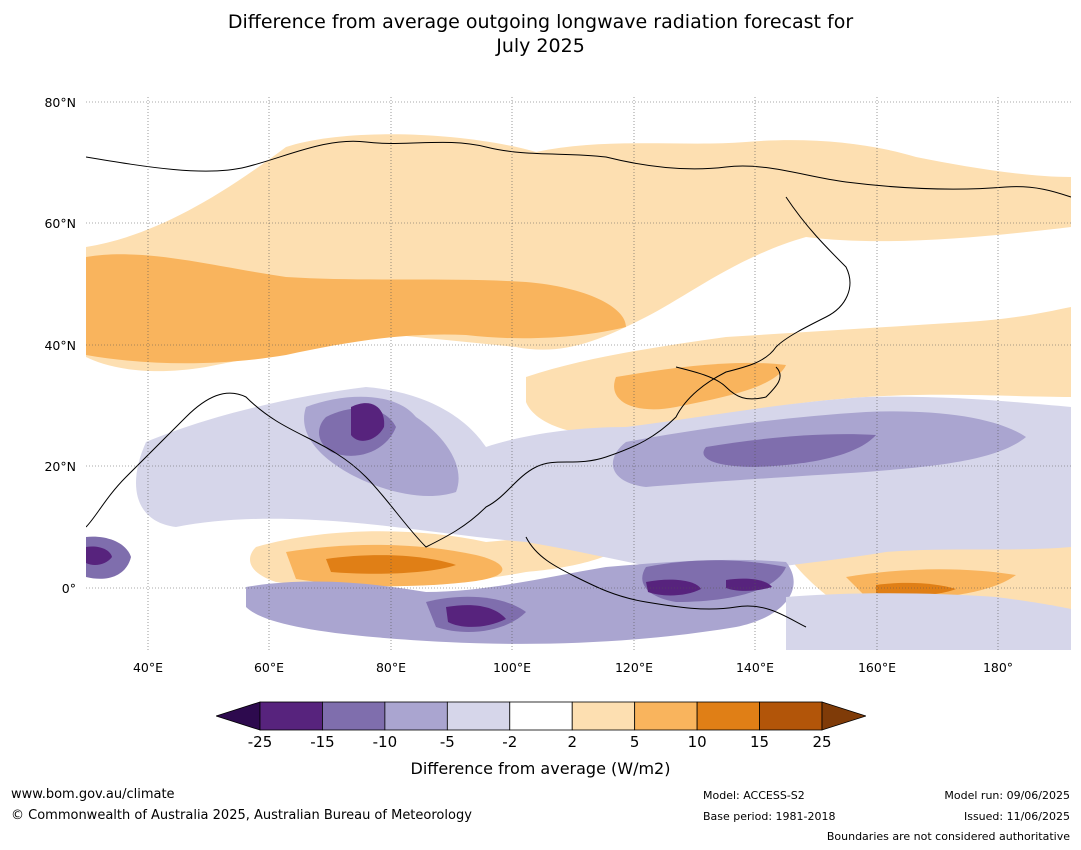 This screenshot has width=1081, height=850. I want to click on pacific-dark-orange, so click(916, 589).